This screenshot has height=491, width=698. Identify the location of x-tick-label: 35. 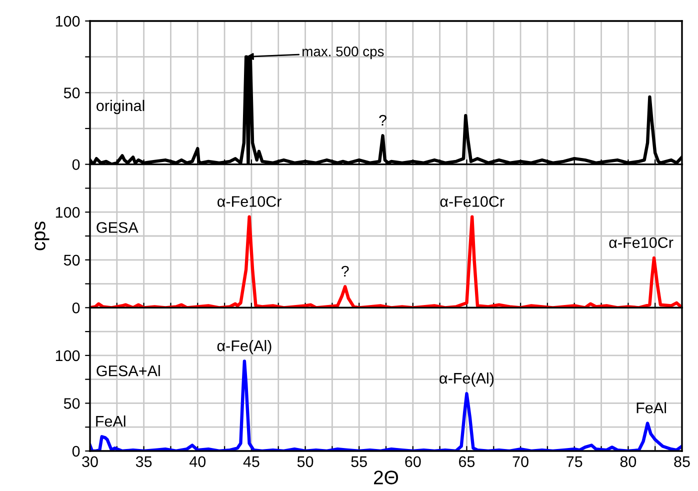
(144, 462).